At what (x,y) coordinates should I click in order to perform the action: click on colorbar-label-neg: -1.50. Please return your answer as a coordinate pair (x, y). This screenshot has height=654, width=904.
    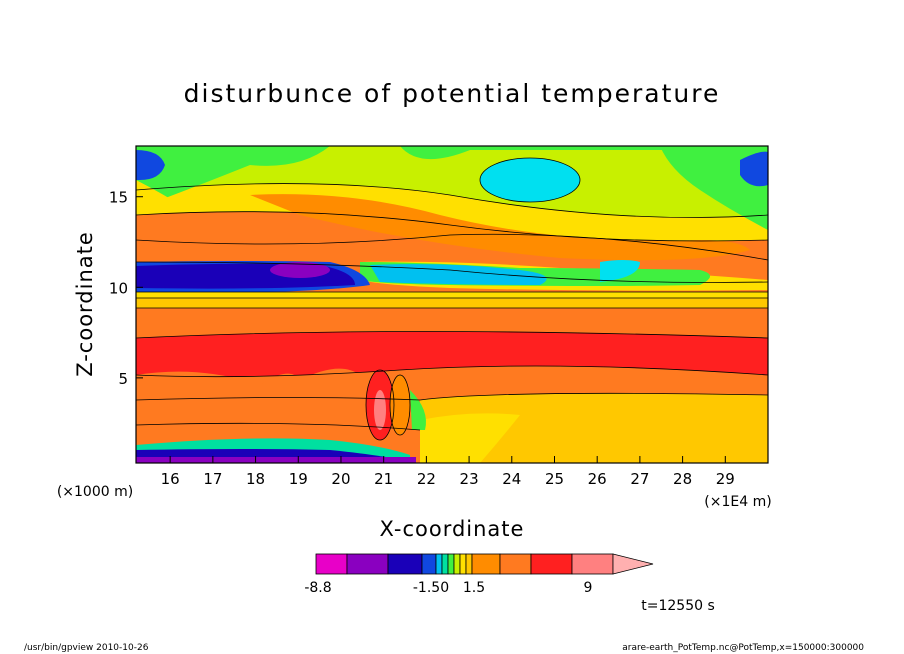
    Looking at the image, I should click on (431, 588).